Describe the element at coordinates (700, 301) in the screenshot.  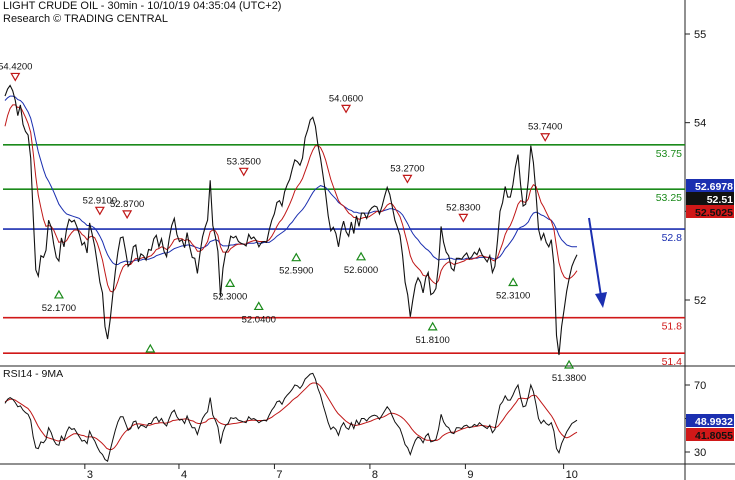
I see `price-y-tick-label: 52` at that location.